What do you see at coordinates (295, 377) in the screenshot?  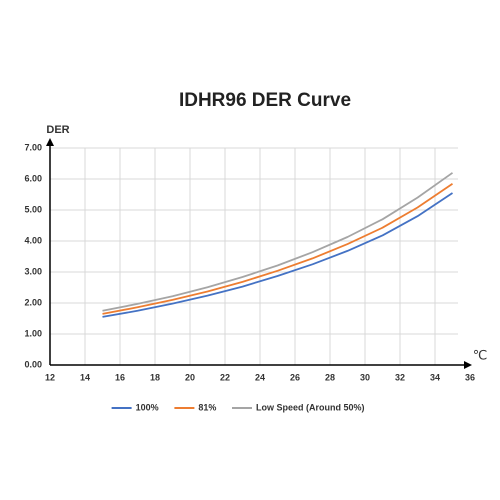 I see `x-tick-label: 26` at bounding box center [295, 377].